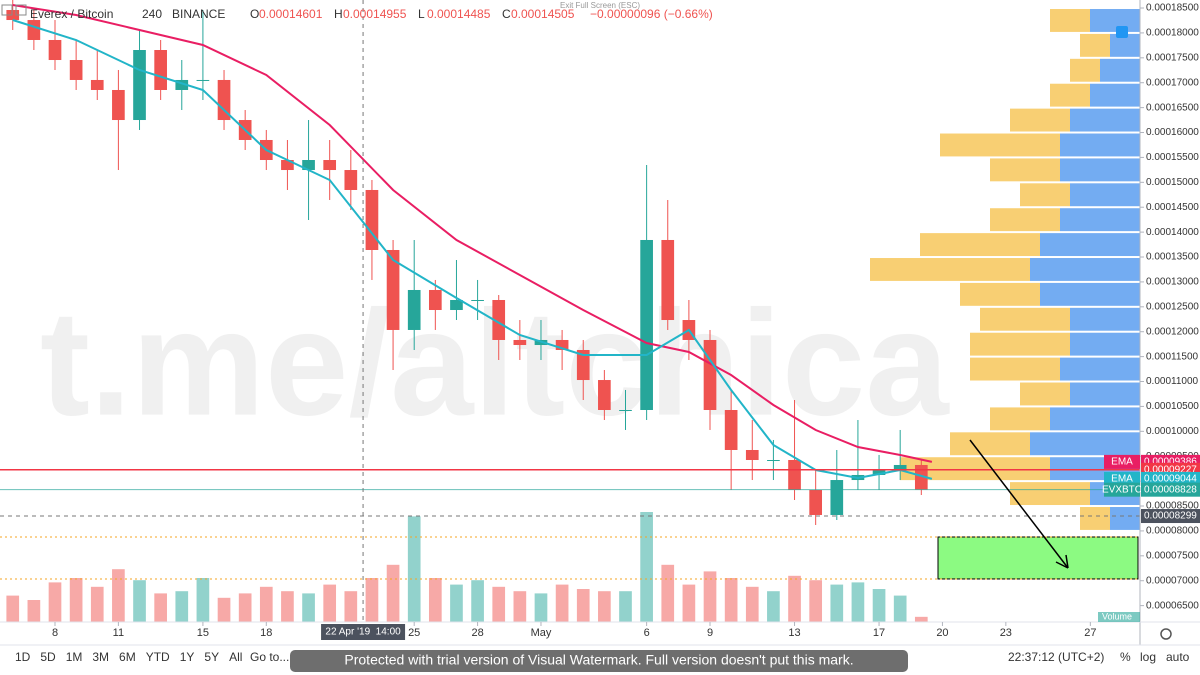 The height and width of the screenshot is (675, 1200). What do you see at coordinates (338, 14) in the screenshot?
I see `ohlc-label: H` at bounding box center [338, 14].